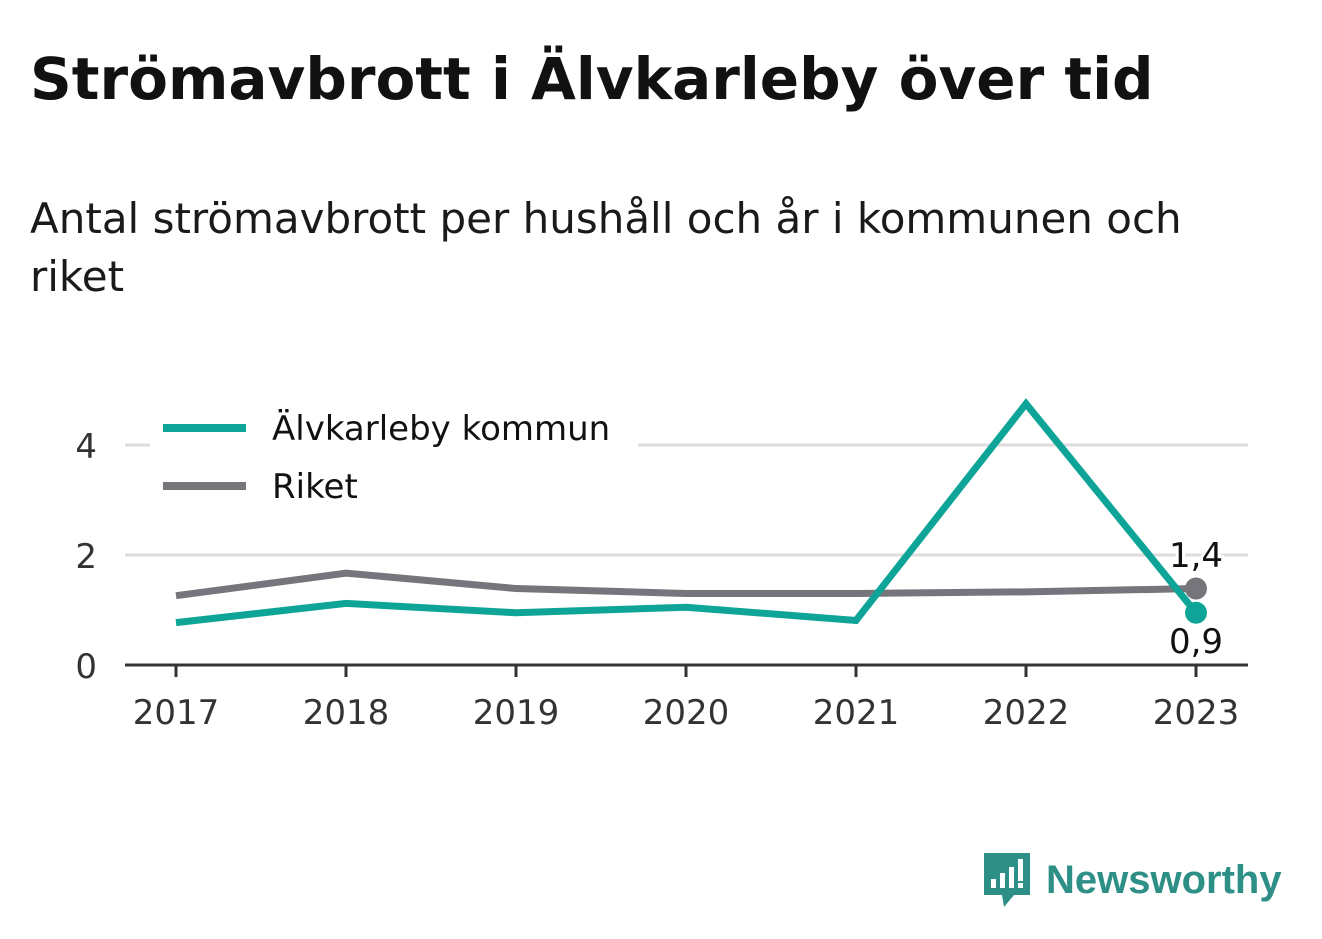 Image resolution: width=1322 pixels, height=939 pixels. What do you see at coordinates (1164, 879) in the screenshot?
I see `brand-name: Newsworthy` at bounding box center [1164, 879].